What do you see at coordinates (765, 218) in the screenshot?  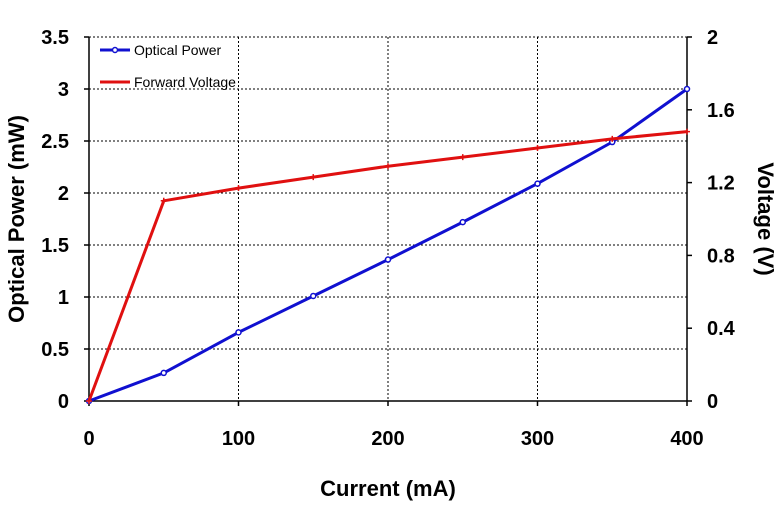 I see `y-right-axis-title: Voltage (V)` at bounding box center [765, 218].